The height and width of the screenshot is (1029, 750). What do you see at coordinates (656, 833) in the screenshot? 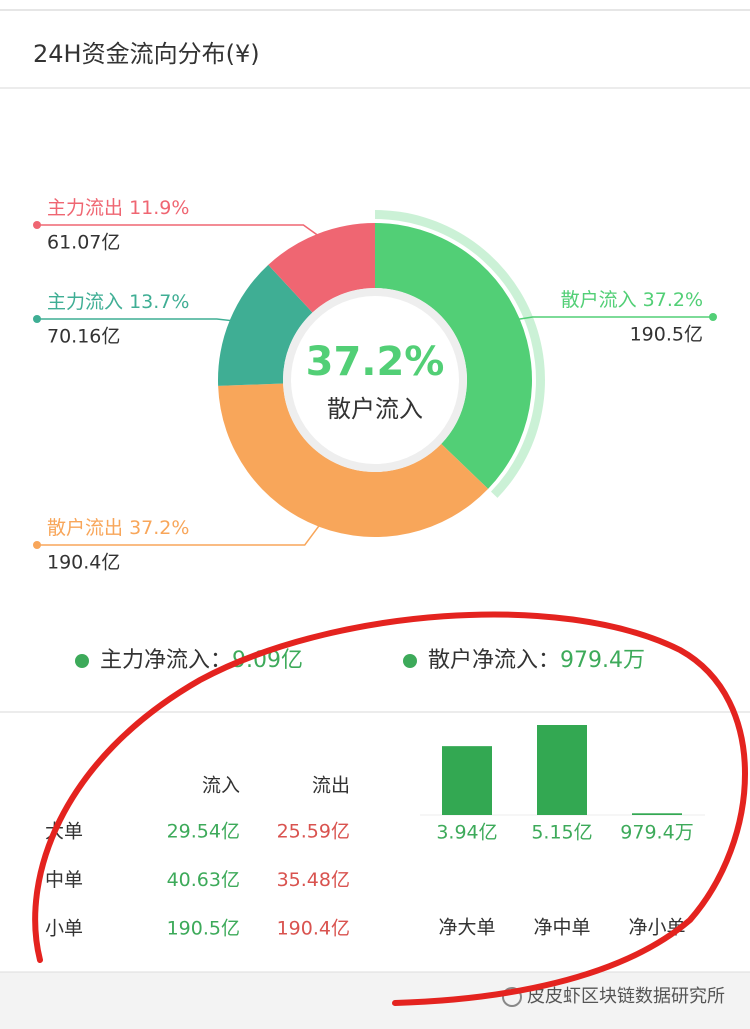
I see `bar-value-label: 979.4万` at bounding box center [656, 833].